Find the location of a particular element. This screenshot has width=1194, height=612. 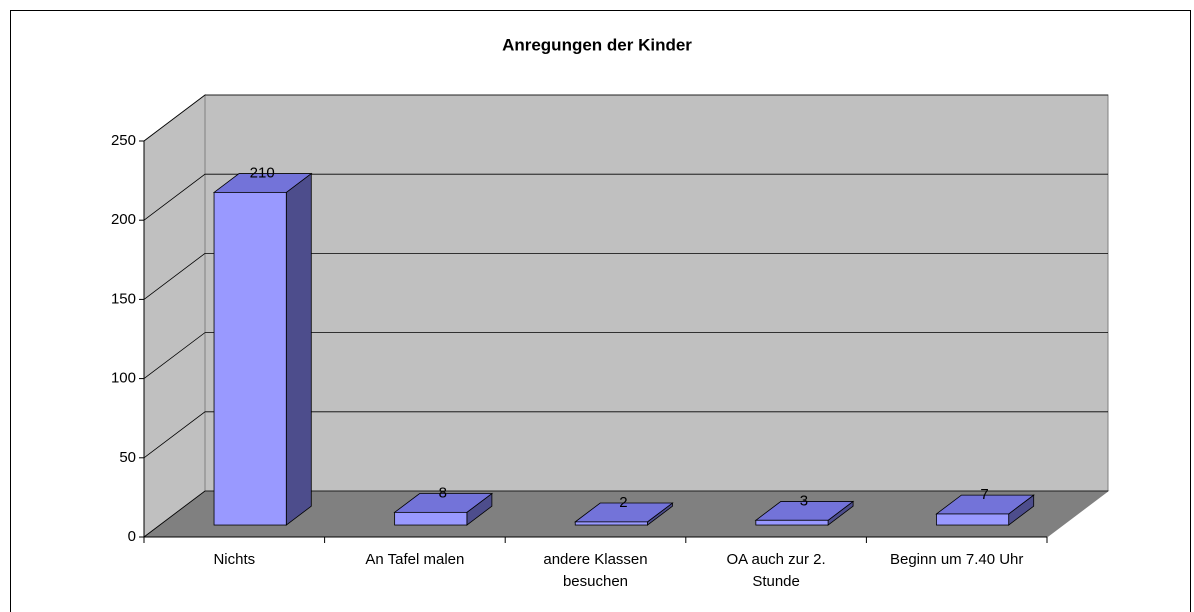

value-label: 3 is located at coordinates (804, 500).